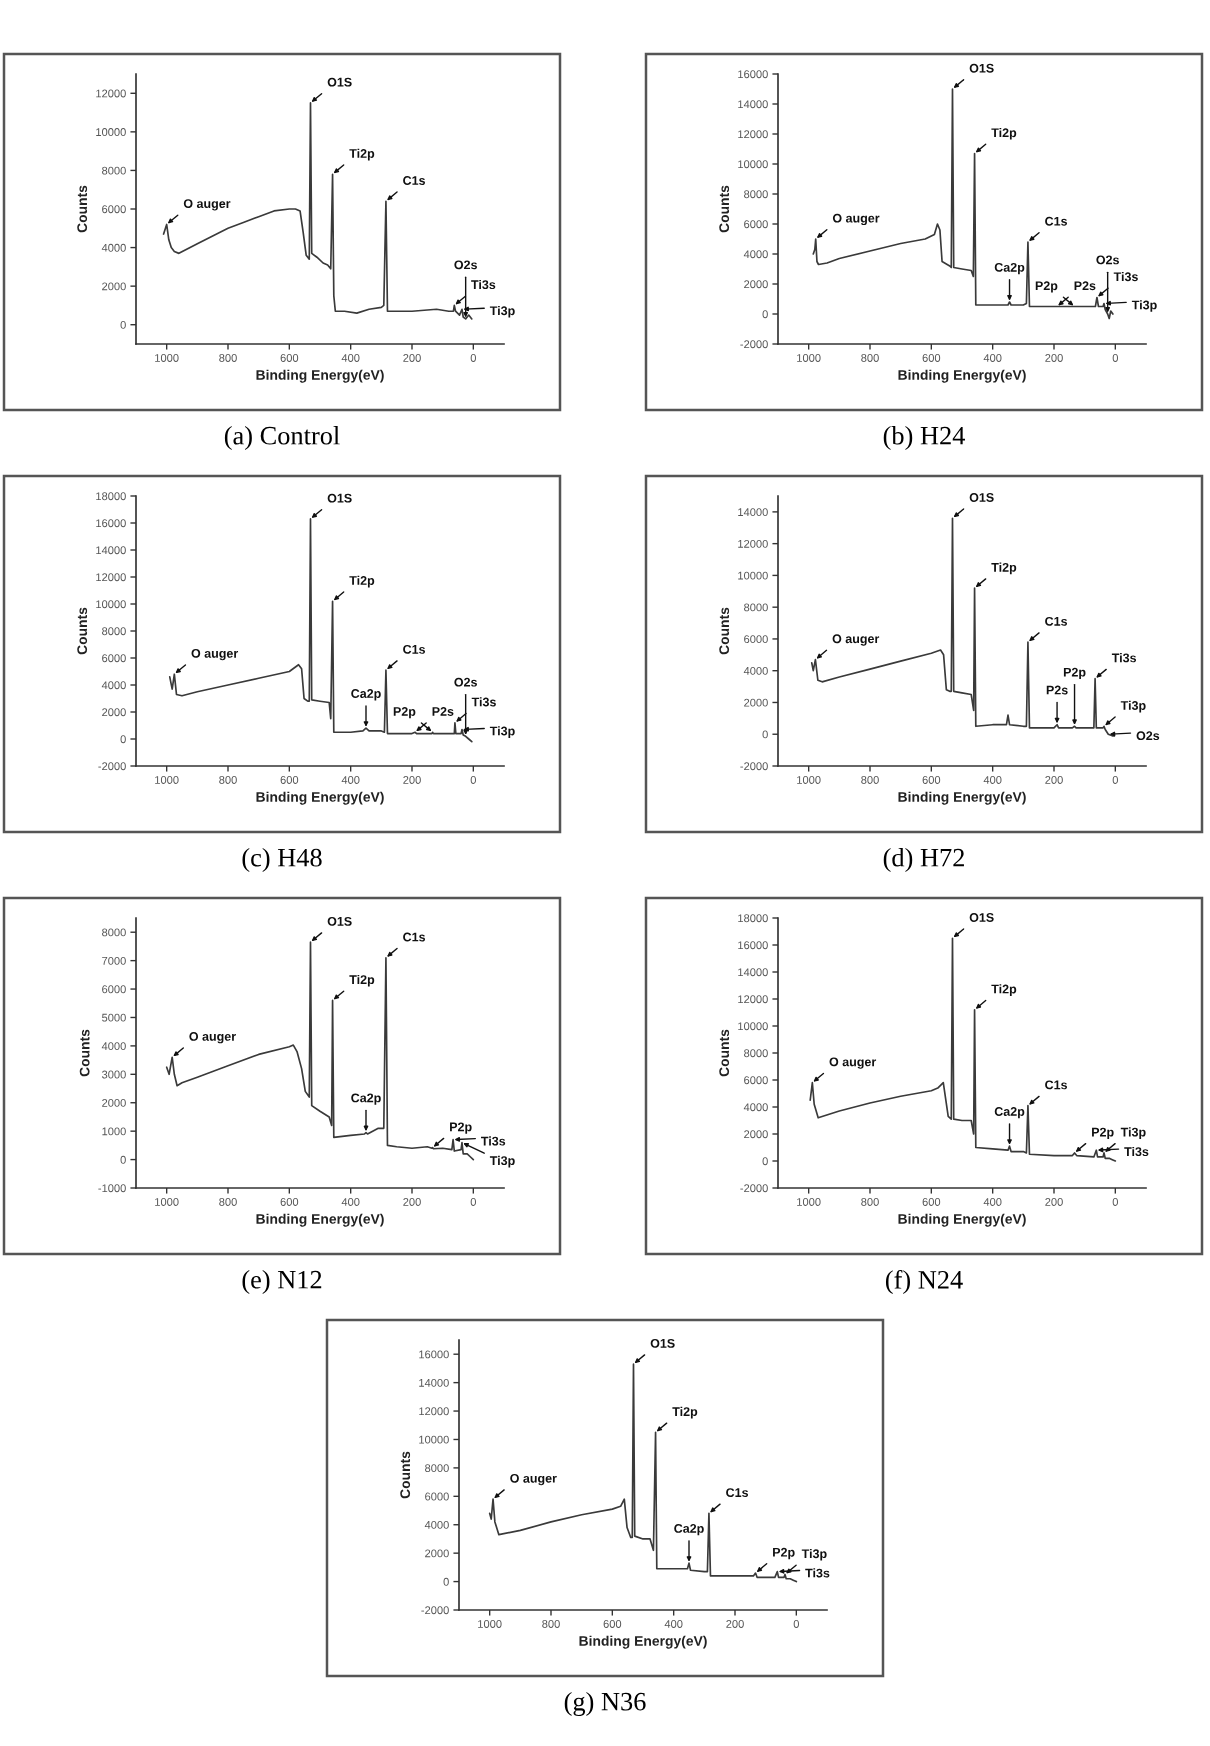 Image resolution: width=1210 pixels, height=1746 pixels. I want to click on text: (b) H24, so click(924, 438).